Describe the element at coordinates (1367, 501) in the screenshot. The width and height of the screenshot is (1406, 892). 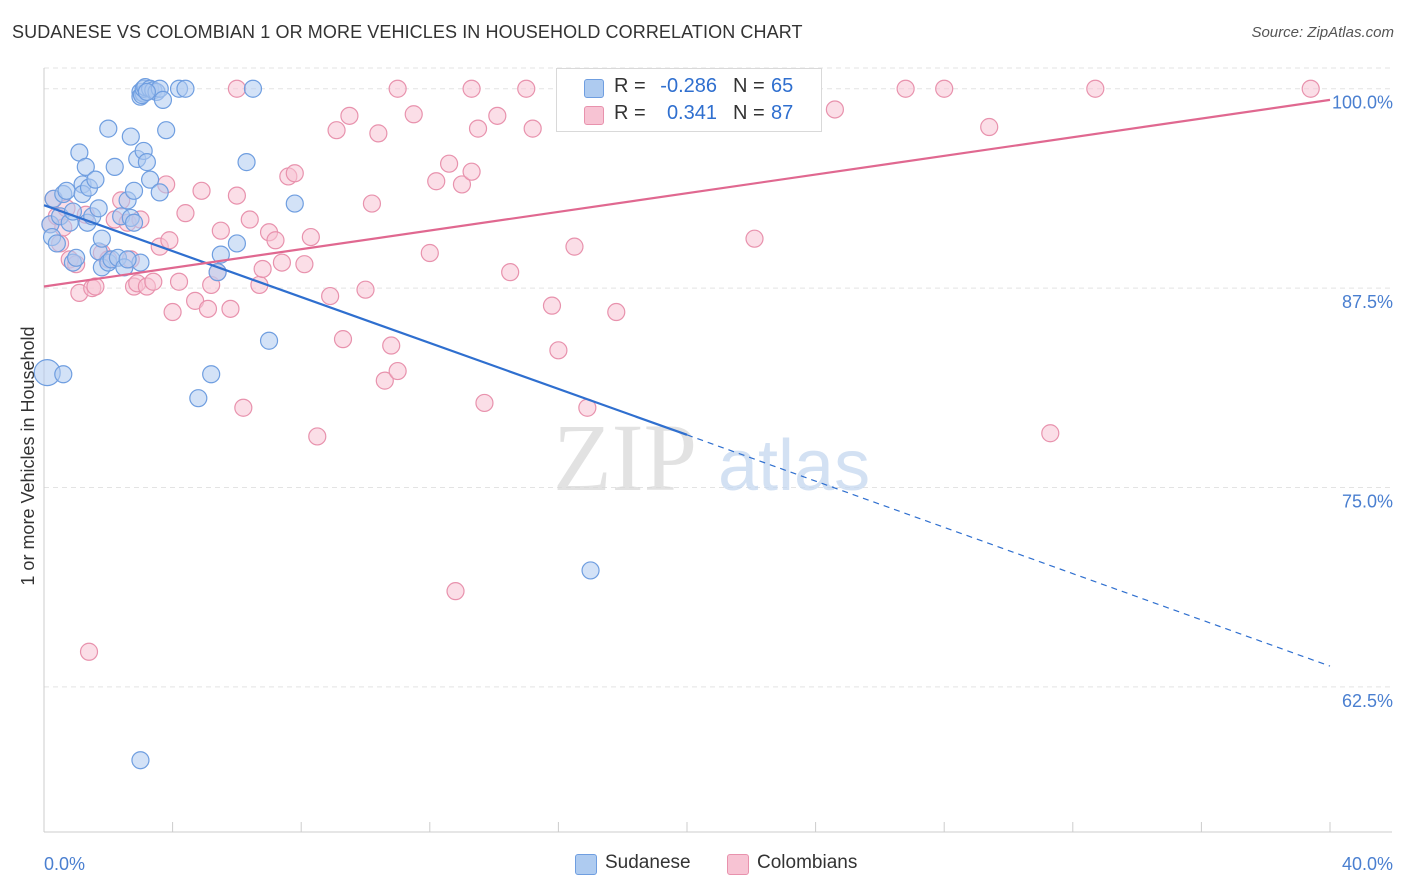
I see `y-tick-label: 75.0%` at that location.